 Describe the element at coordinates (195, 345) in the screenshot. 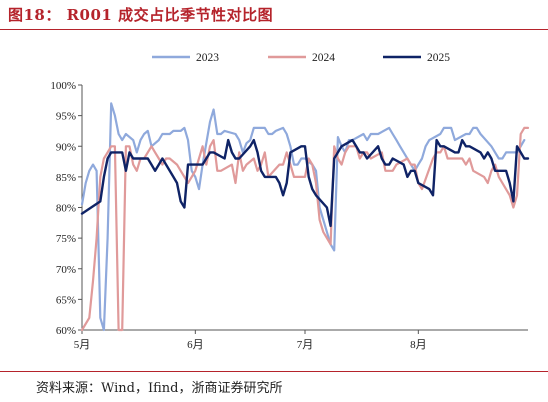

I see `x-tick-label: 6月` at that location.